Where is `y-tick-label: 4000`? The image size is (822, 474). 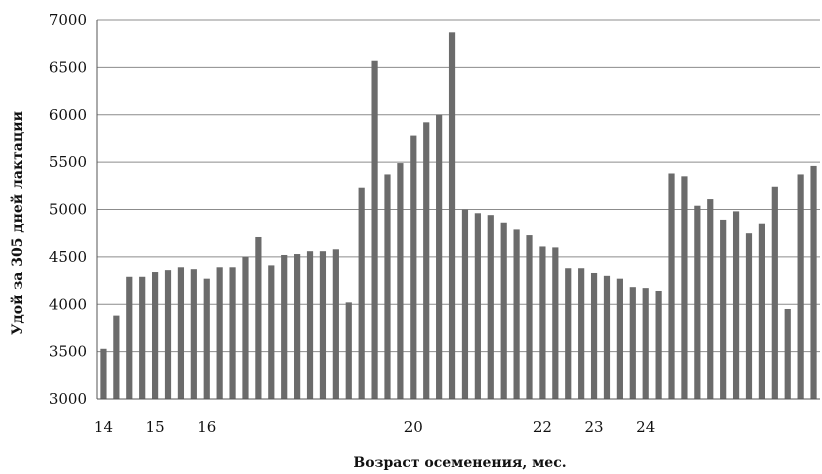 y-tick-label: 4000 is located at coordinates (68, 304).